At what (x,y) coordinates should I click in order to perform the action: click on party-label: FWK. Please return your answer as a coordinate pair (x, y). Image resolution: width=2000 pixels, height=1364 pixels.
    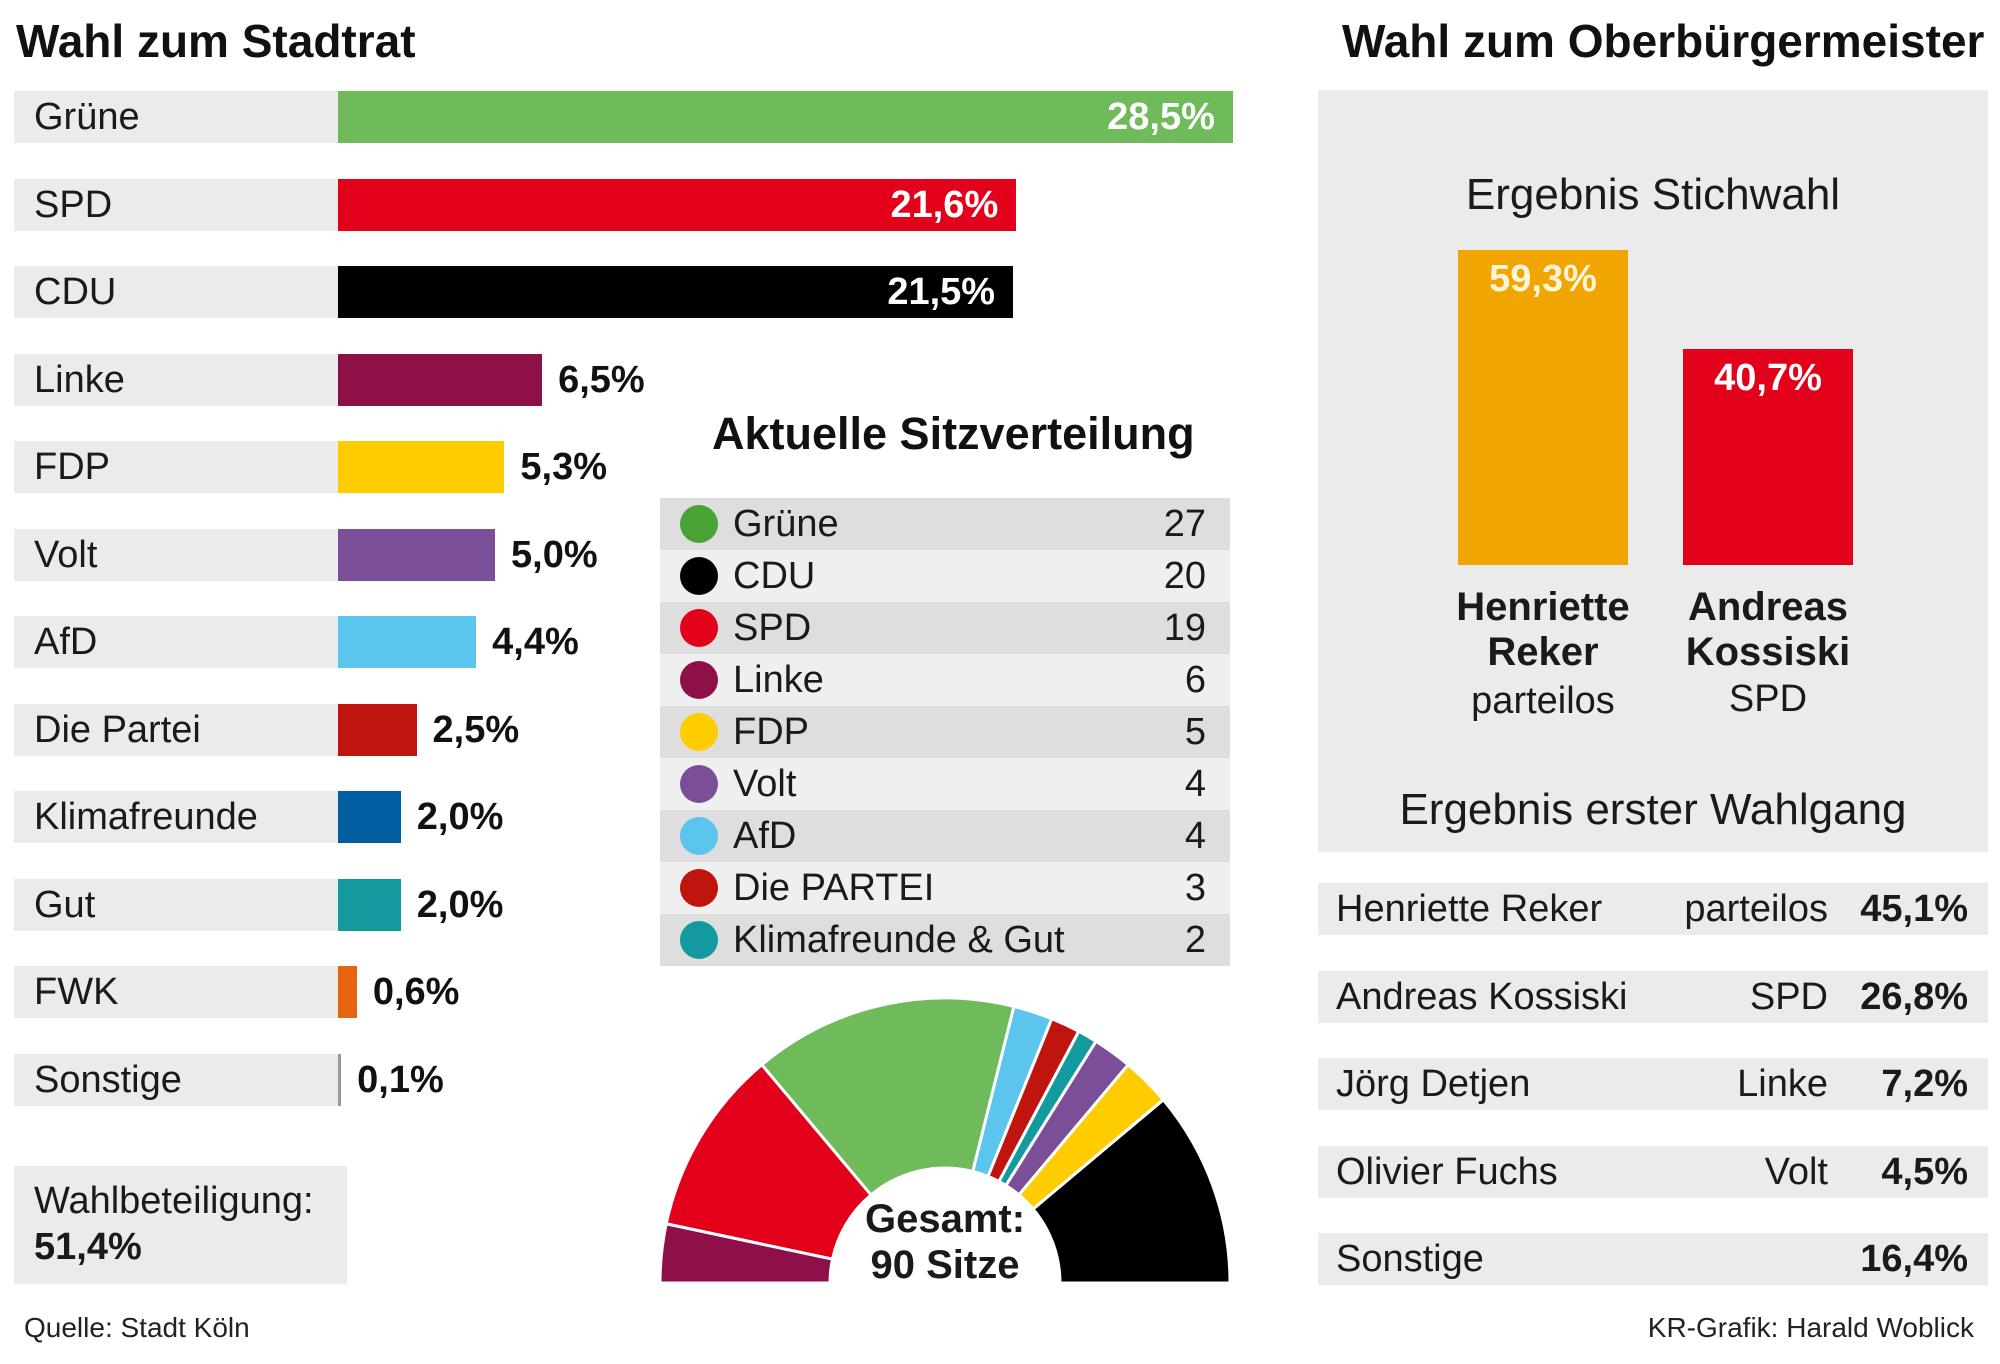
    Looking at the image, I should click on (76, 992).